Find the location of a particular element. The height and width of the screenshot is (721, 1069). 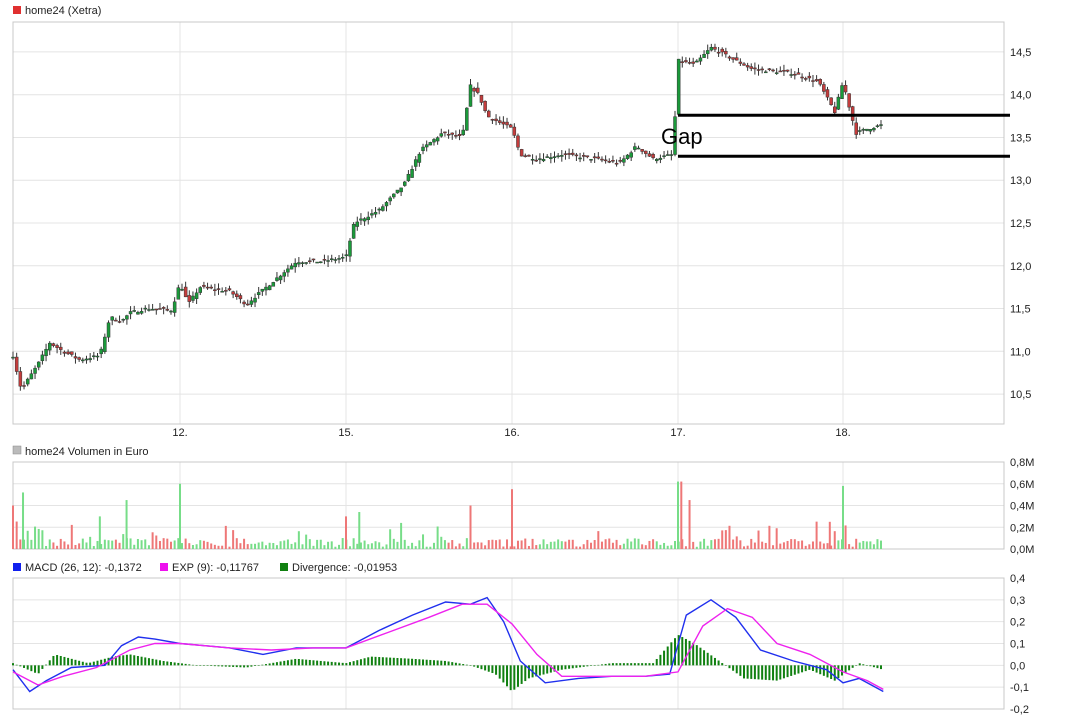

volume-y-tick-label: 0,8M is located at coordinates (1022, 463).